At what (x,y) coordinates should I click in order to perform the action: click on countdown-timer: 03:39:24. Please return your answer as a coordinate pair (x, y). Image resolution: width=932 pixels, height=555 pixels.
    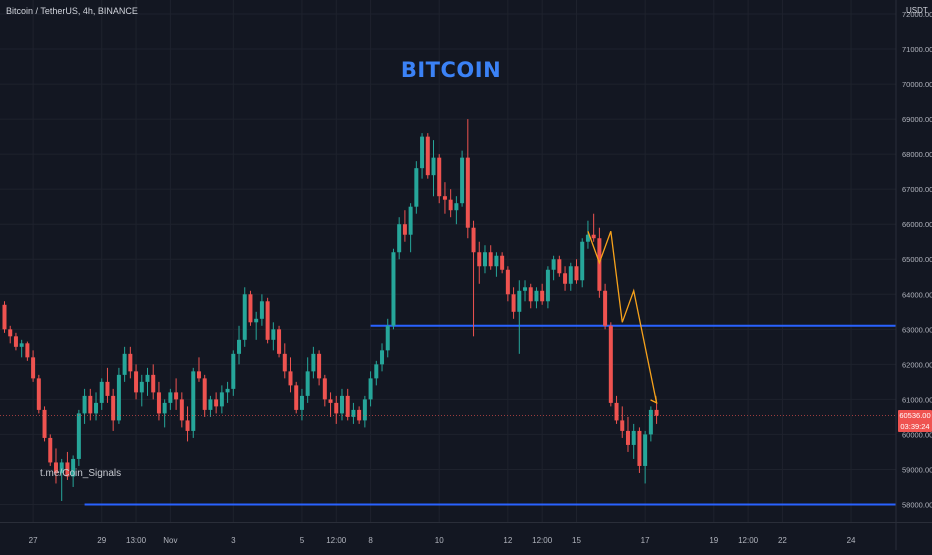
    Looking at the image, I should click on (915, 426).